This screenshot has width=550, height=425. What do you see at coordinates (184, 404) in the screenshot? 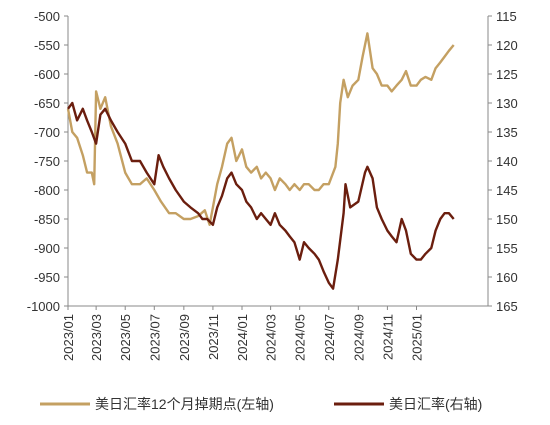
I see `legend-label: 美日汇率12个月掉期点(左轴)` at bounding box center [184, 404].